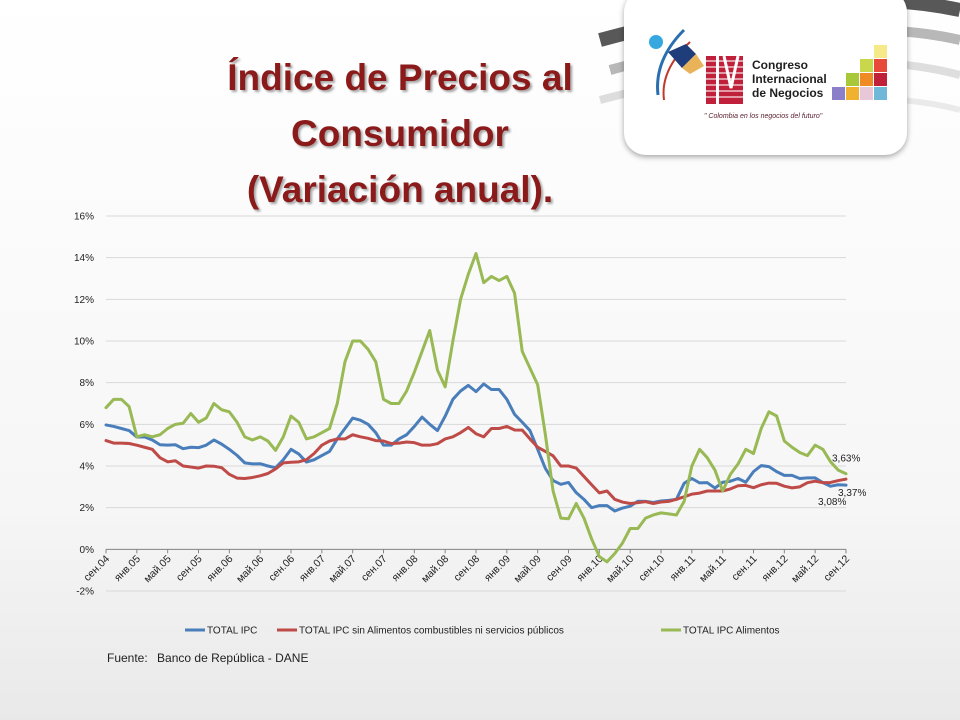 The image size is (960, 720). I want to click on x-tick-label: янв.11, so click(683, 568).